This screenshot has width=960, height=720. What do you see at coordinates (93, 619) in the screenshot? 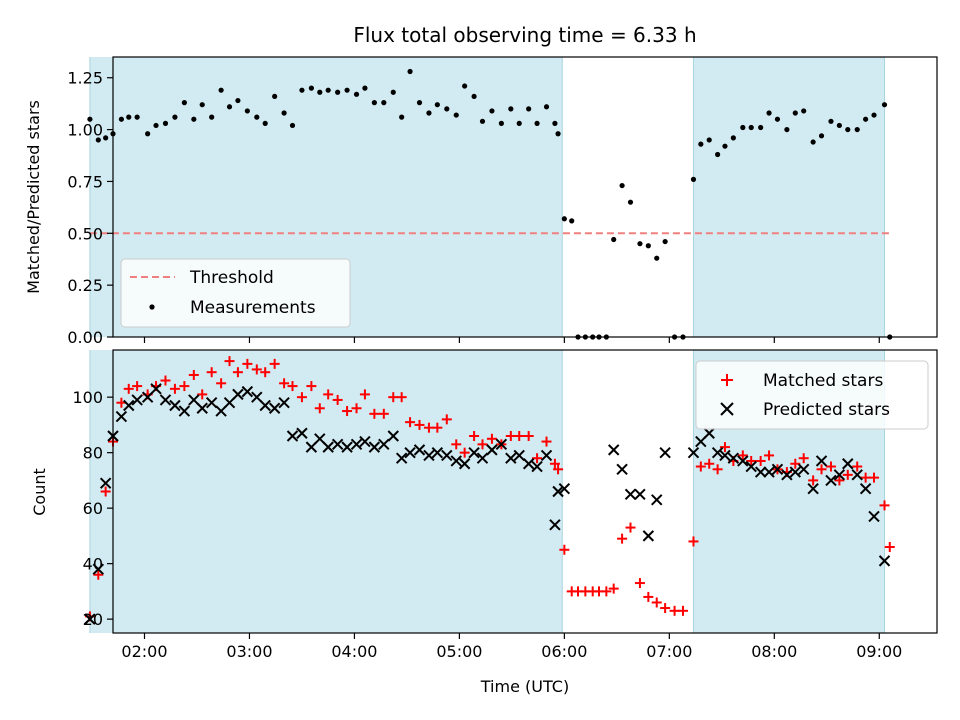
I see `y-tick-label: 20` at bounding box center [93, 619].